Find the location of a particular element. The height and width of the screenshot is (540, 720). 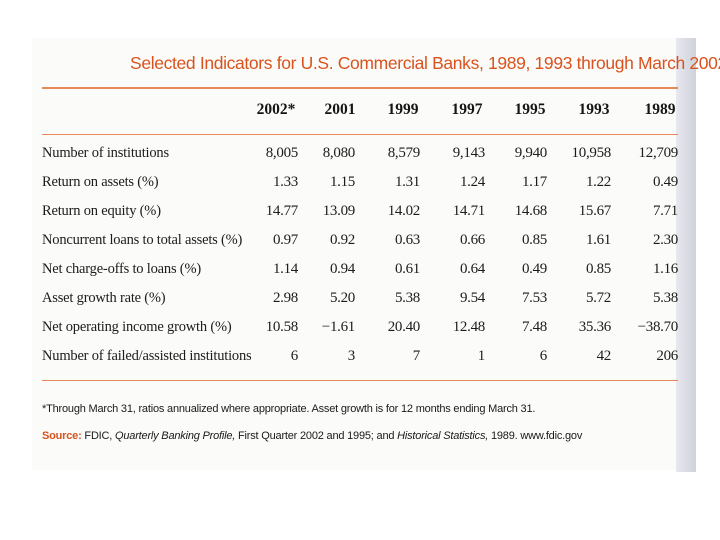

column-header-2002: 2002* is located at coordinates (276, 109).